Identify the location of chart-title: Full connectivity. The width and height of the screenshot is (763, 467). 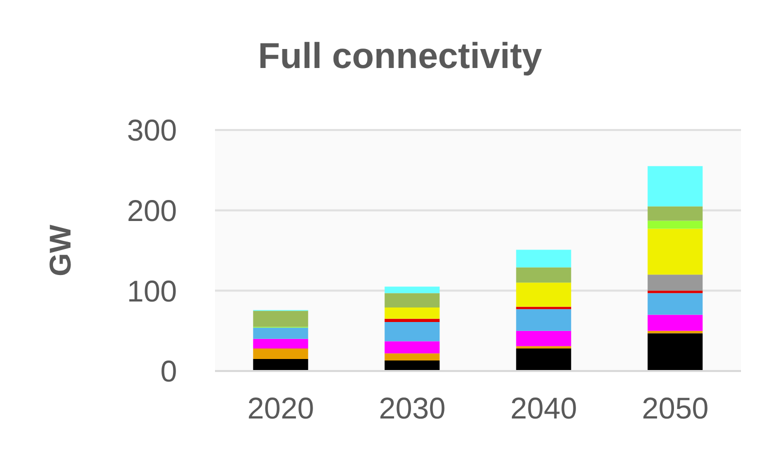
(400, 56).